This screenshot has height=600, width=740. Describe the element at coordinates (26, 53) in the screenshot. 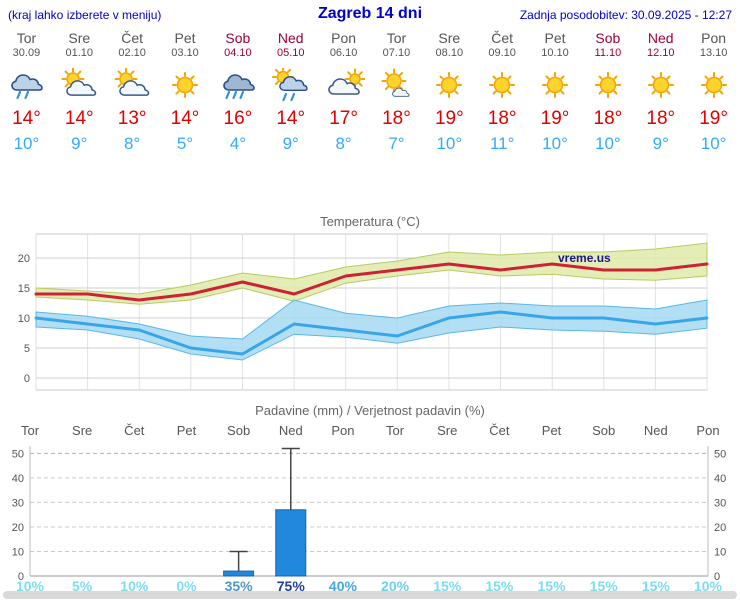

I see `day-date: 30.09` at that location.